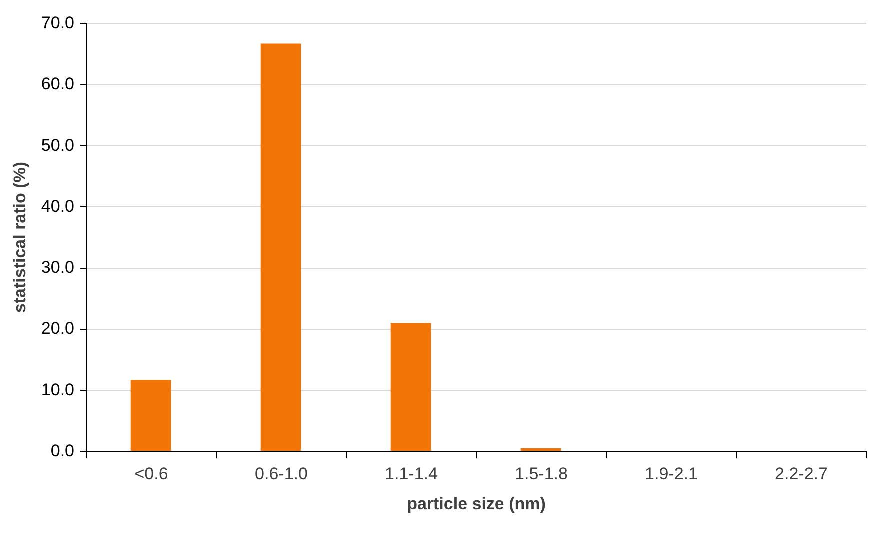  Describe the element at coordinates (476, 504) in the screenshot. I see `x-axis-title: particle size (nm)` at that location.